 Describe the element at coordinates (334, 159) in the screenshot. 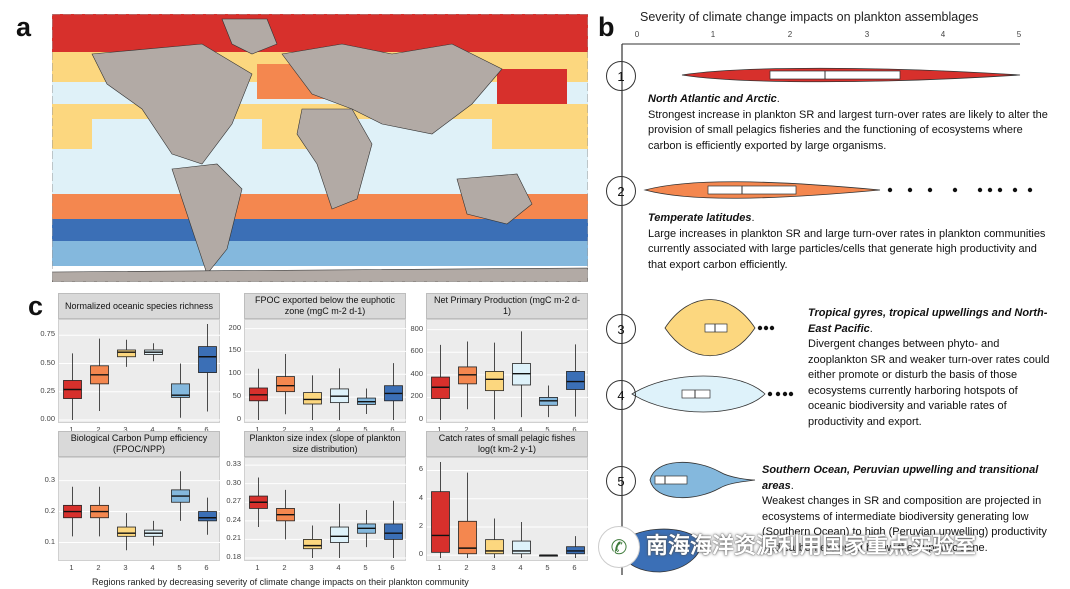

I see `continent-africa` at that location.